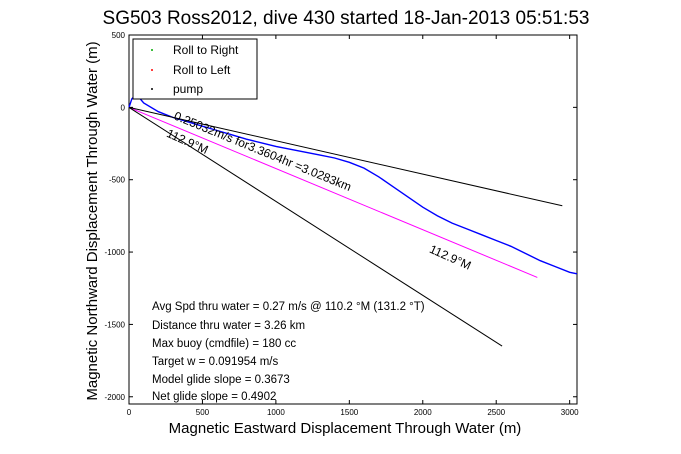 This screenshot has height=454, width=681. What do you see at coordinates (221, 380) in the screenshot?
I see `stat-model-glide-slope: Model glide slope = 0.3673` at bounding box center [221, 380].